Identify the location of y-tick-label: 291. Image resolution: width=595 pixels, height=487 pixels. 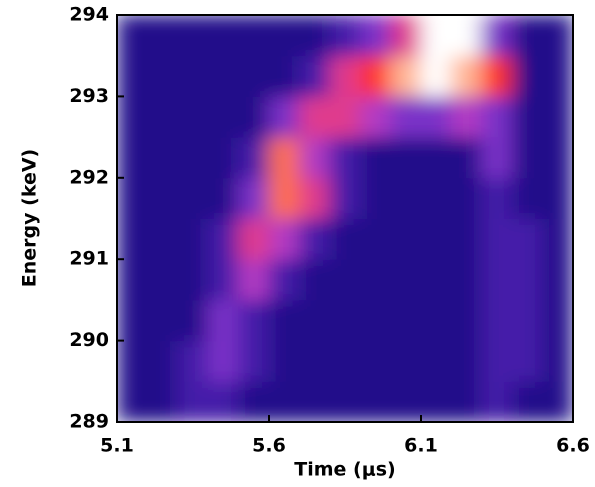
(89, 259).